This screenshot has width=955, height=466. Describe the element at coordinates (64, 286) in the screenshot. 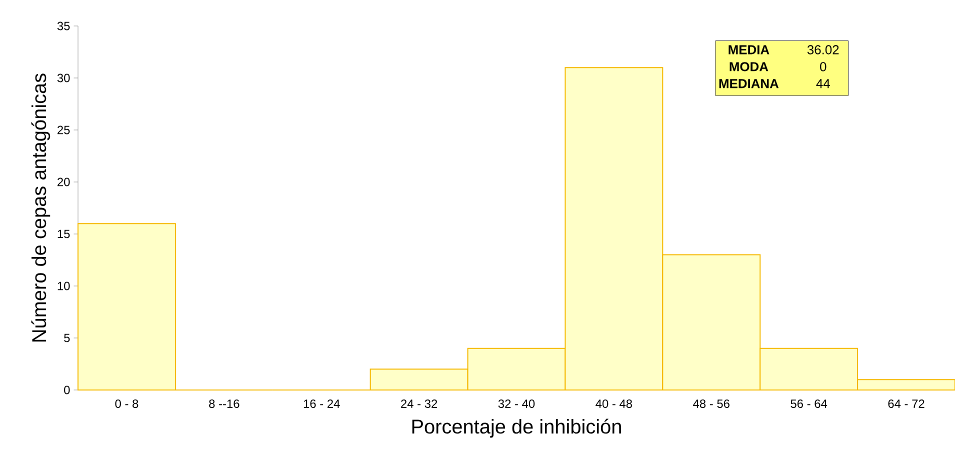

I see `y-tick-label: 10` at that location.